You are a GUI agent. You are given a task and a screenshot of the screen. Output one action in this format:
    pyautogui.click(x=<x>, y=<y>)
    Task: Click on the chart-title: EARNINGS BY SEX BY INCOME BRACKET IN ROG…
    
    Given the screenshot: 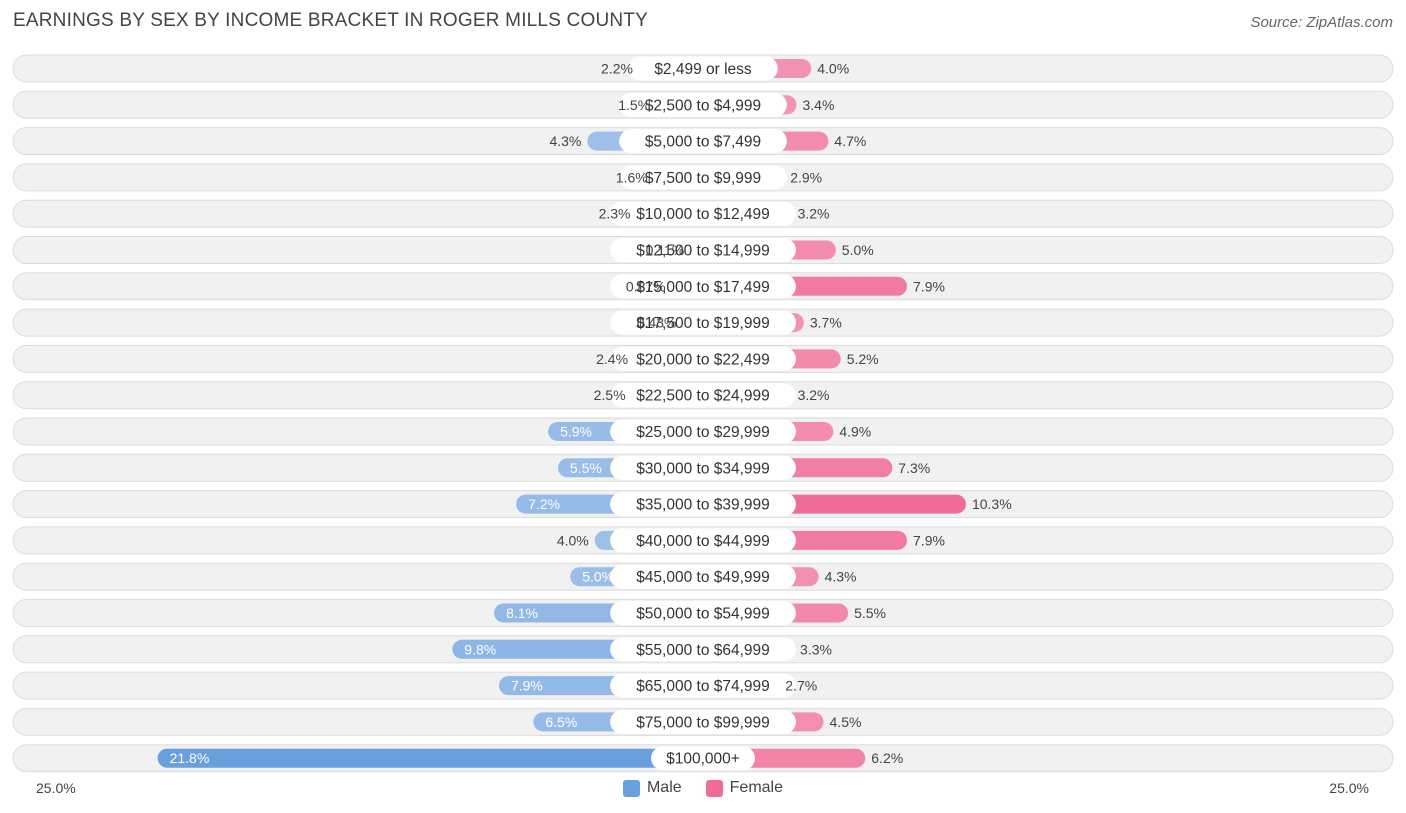 What is the action you would take?
    pyautogui.click(x=330, y=20)
    